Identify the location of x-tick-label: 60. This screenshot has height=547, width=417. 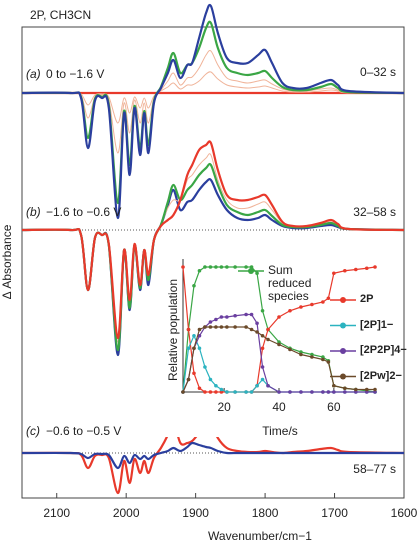
(334, 407).